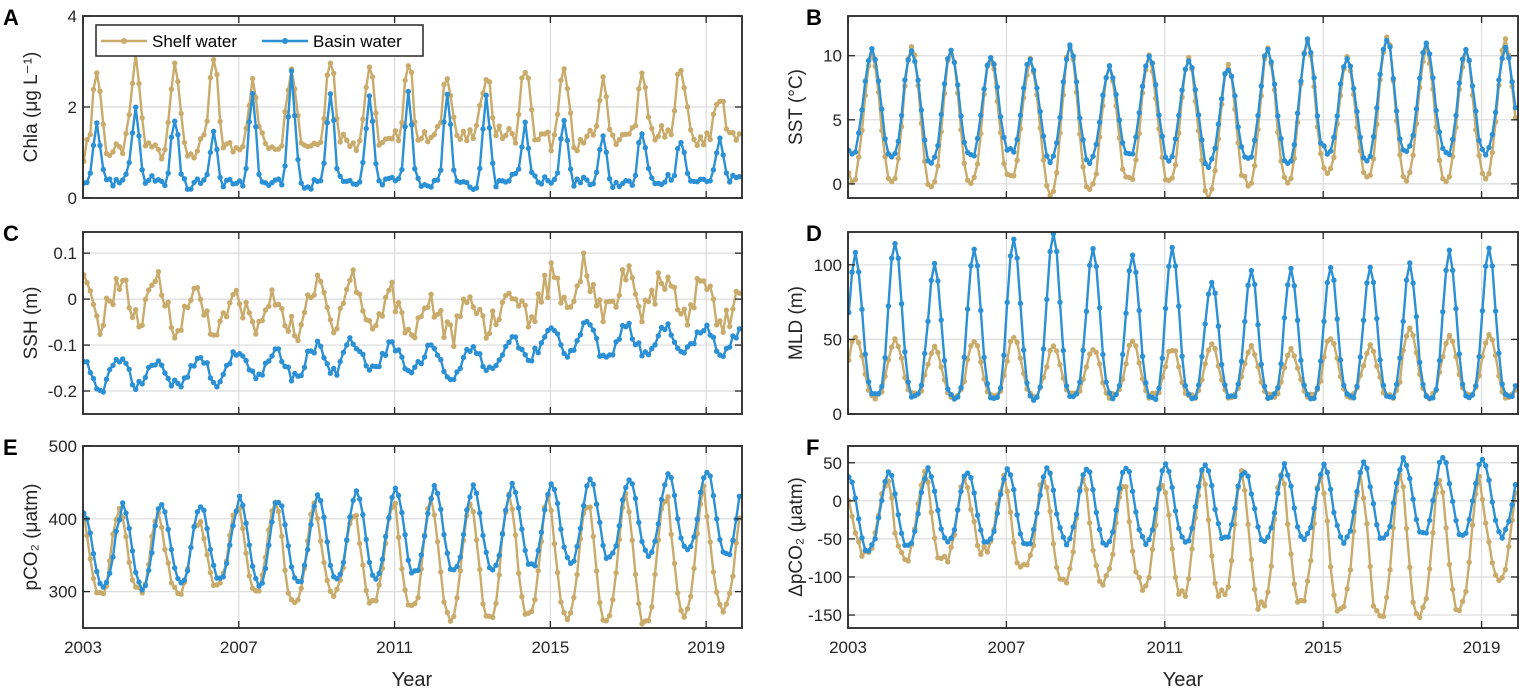 This screenshot has width=1526, height=696. What do you see at coordinates (412, 107) in the screenshot?
I see `axes-box` at bounding box center [412, 107].